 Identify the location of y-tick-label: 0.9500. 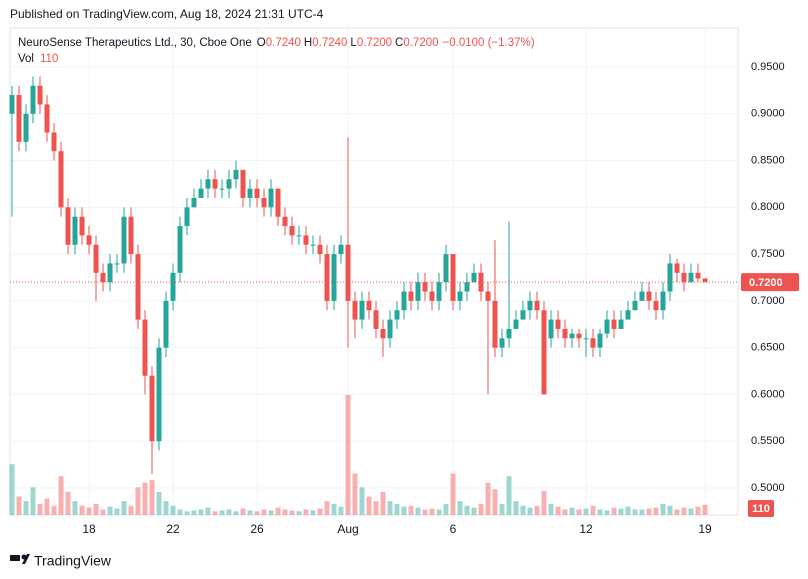
(768, 67).